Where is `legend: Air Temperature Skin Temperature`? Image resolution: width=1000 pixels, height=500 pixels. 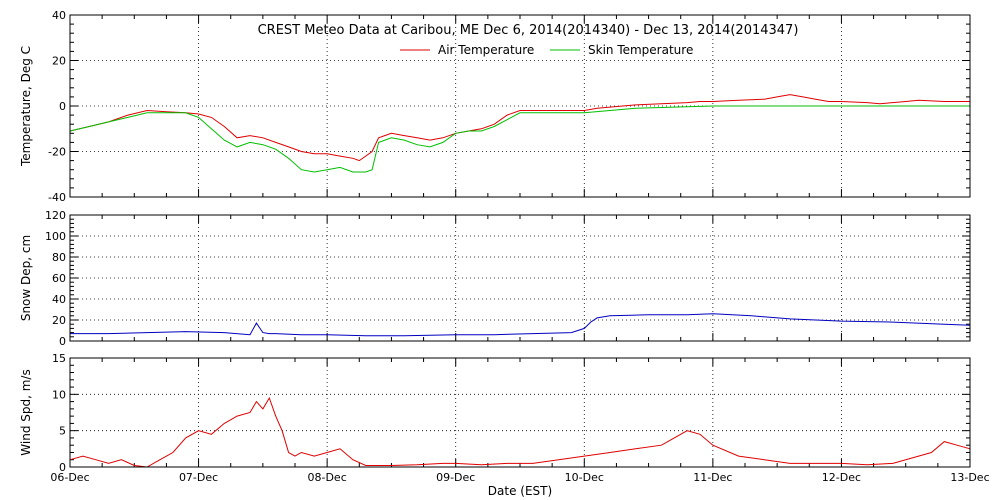 legend: Air Temperature Skin Temperature is located at coordinates (546, 50).